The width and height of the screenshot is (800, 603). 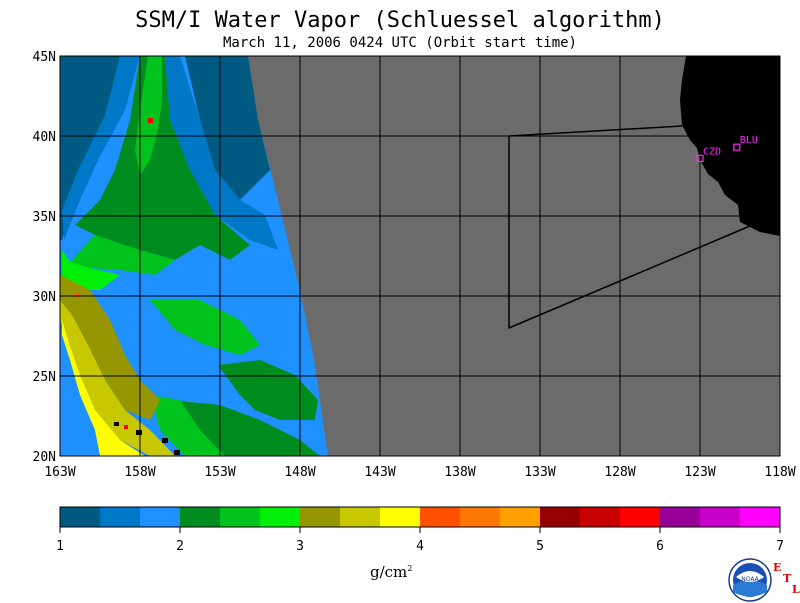 I want to click on lat-tick-label: 40N, so click(x=44, y=137).